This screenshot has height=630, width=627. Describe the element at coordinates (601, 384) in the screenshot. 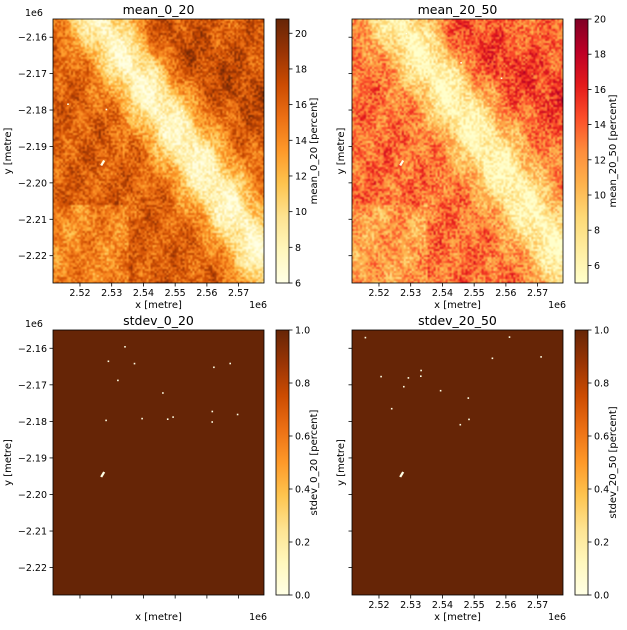

I see `colorbar-tick-label: 0.8` at that location.